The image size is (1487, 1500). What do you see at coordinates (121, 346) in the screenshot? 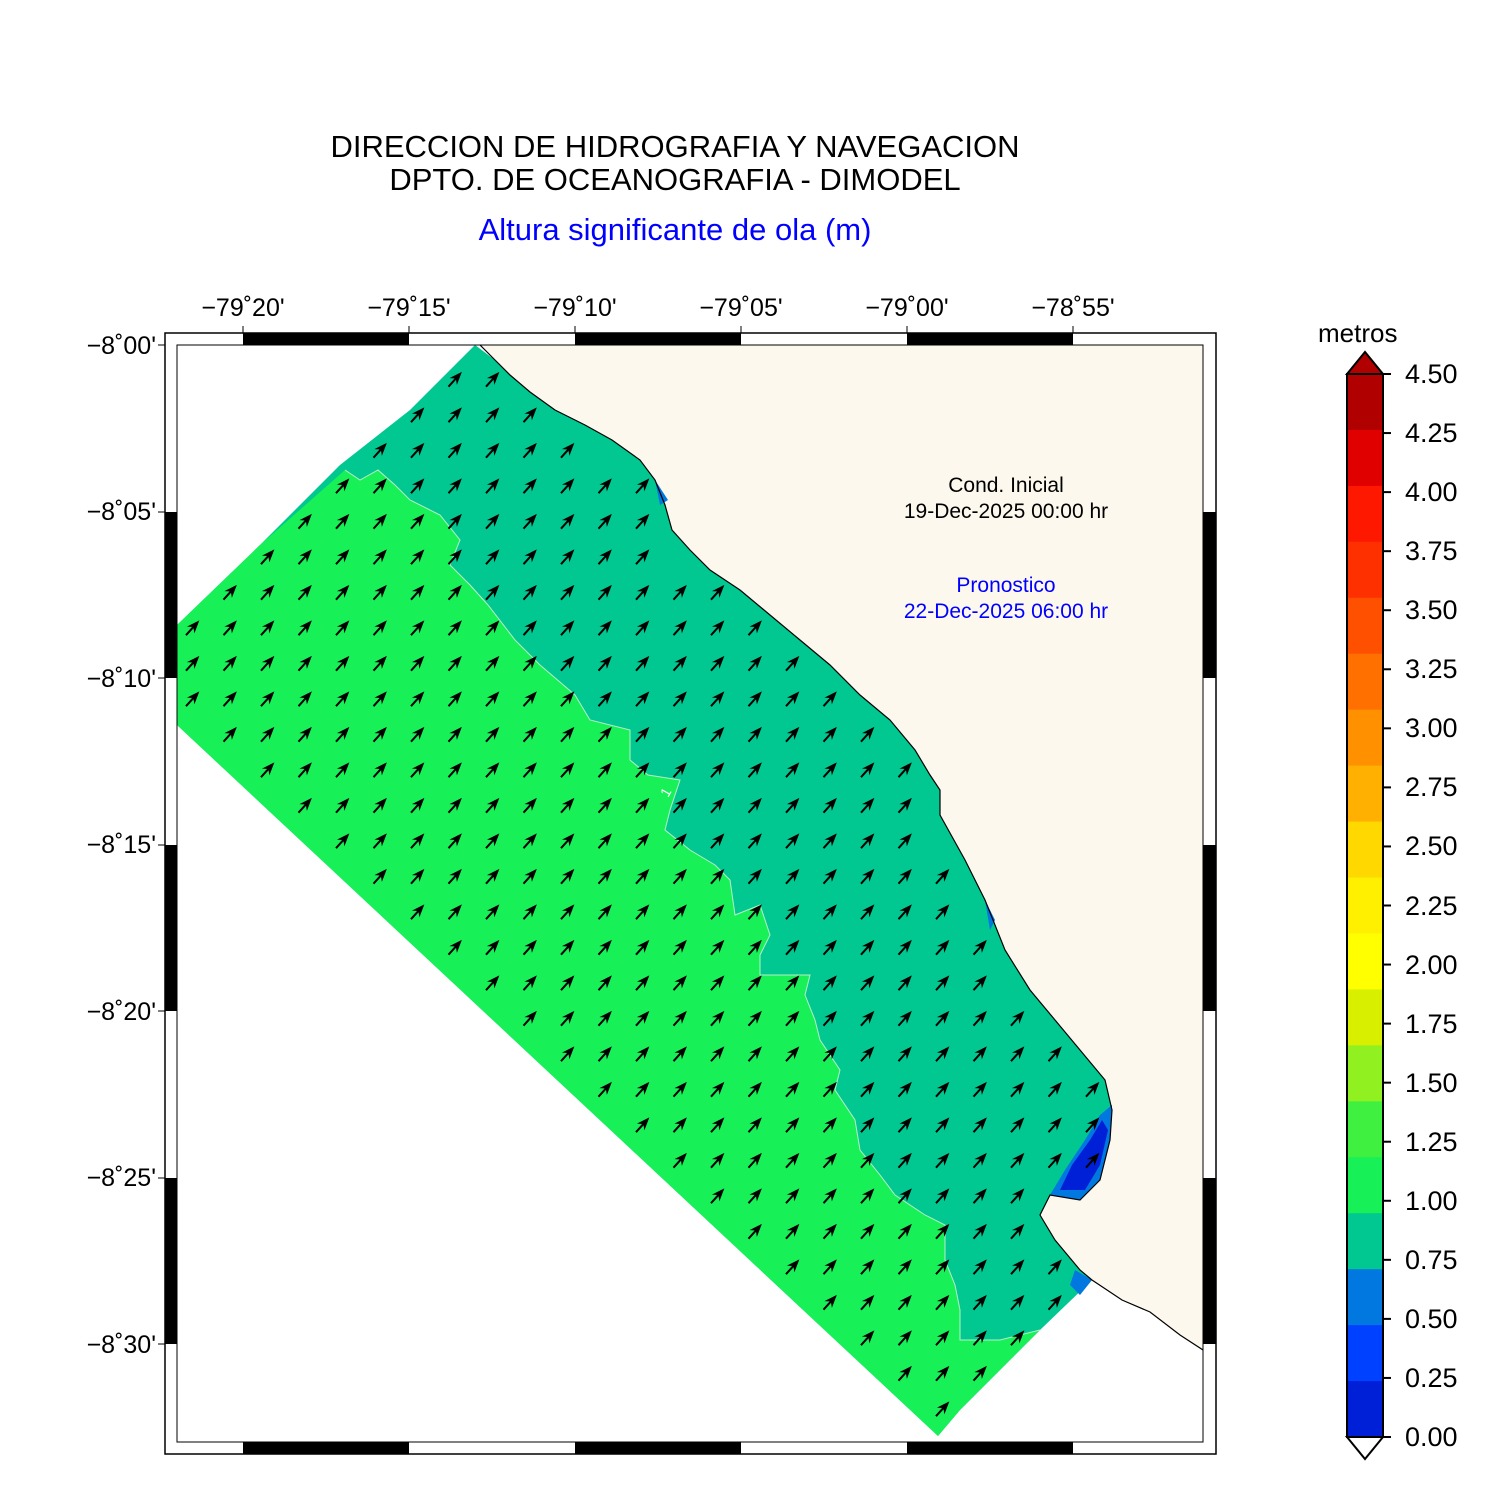
I see `lat-tick-label: −8˚00'` at bounding box center [121, 346].